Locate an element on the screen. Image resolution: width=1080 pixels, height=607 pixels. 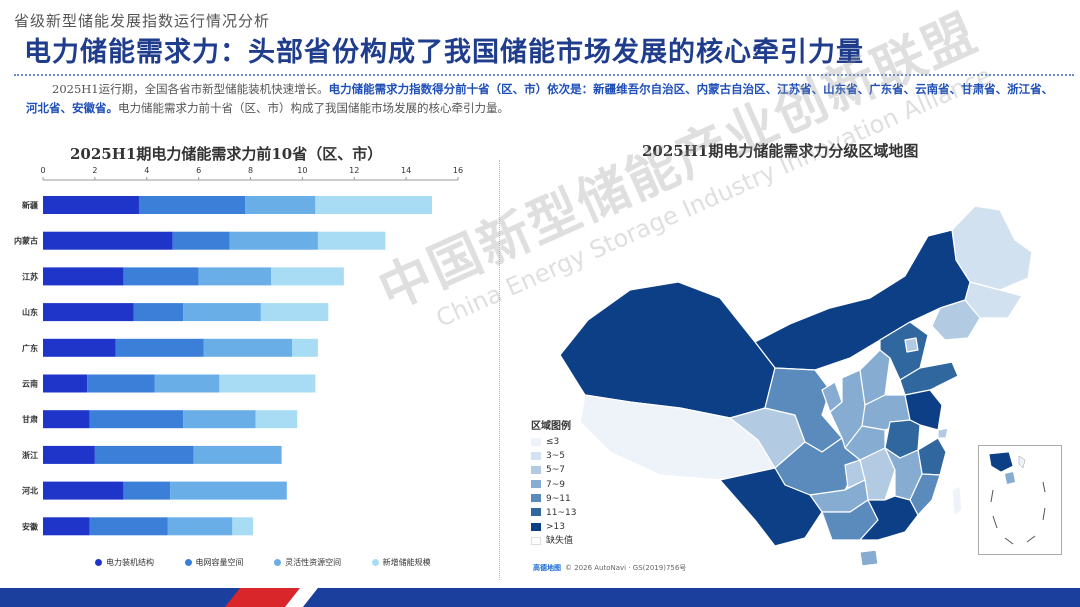
bar-legend: 电力装机结构 电网容量空间 灵活性资源空间 新增储能规模 is located at coordinates (277, 562).